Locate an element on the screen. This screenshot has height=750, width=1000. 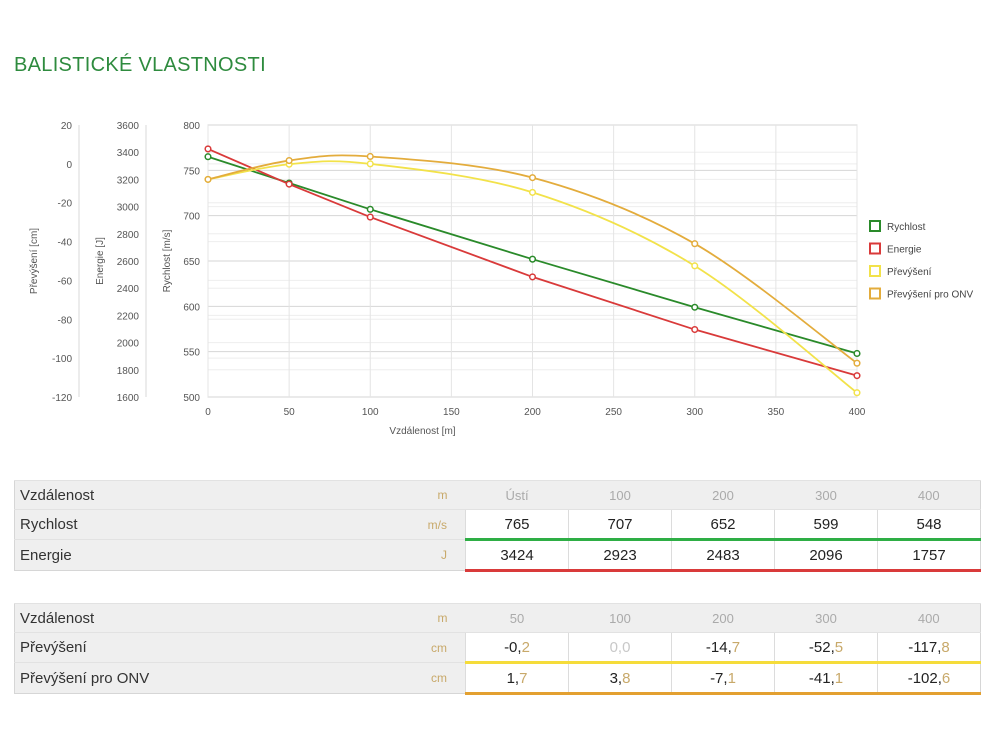
value-cell: 548 is located at coordinates (929, 525).